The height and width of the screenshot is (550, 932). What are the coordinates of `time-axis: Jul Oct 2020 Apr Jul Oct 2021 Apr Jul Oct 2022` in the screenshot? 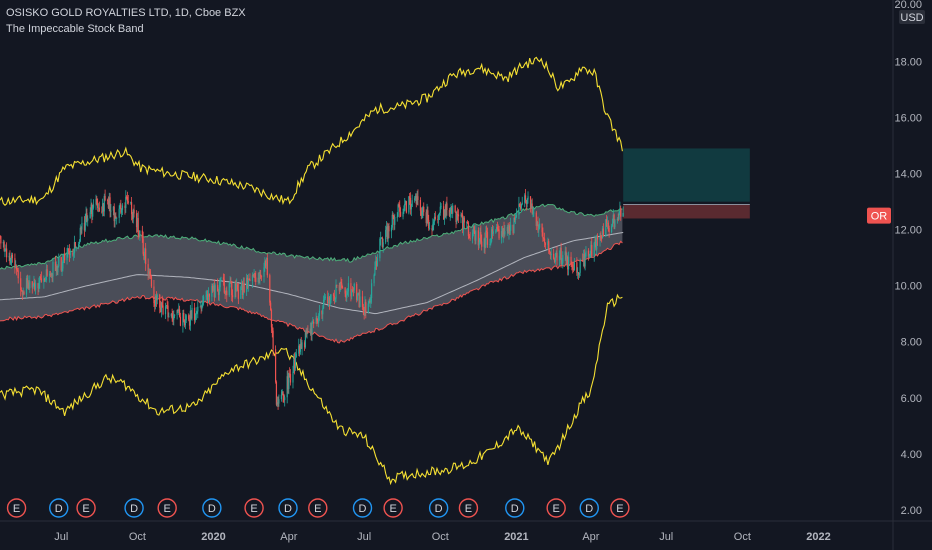 It's located at (466, 531).